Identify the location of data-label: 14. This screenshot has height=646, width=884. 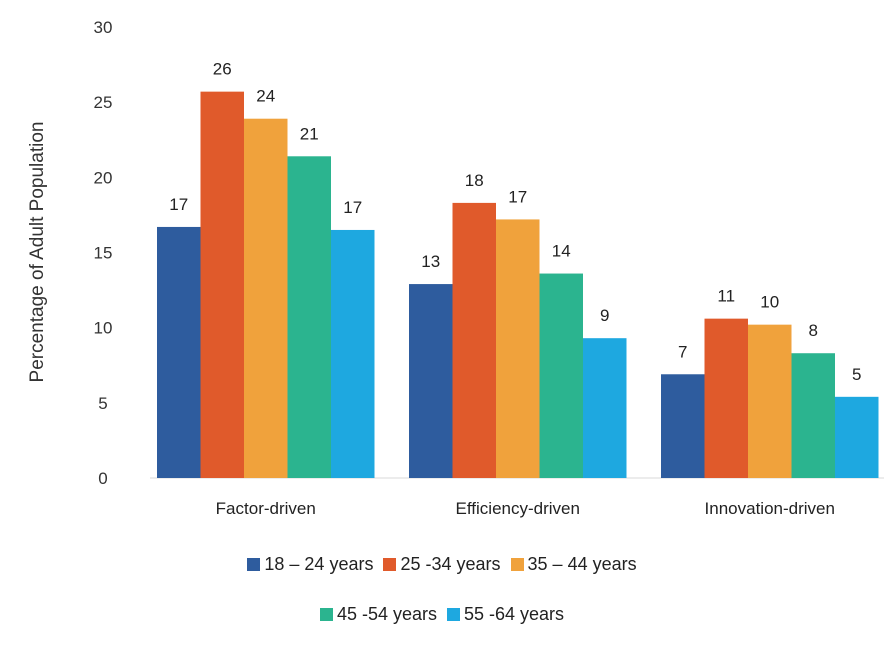
(561, 251).